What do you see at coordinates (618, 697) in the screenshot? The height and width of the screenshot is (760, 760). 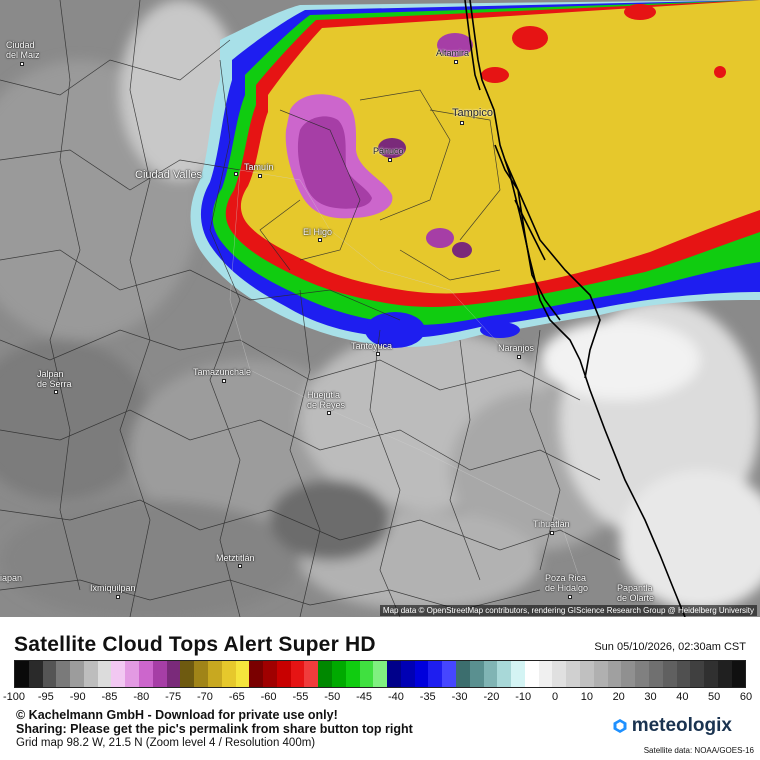 I see `color-scale-label: 20` at bounding box center [618, 697].